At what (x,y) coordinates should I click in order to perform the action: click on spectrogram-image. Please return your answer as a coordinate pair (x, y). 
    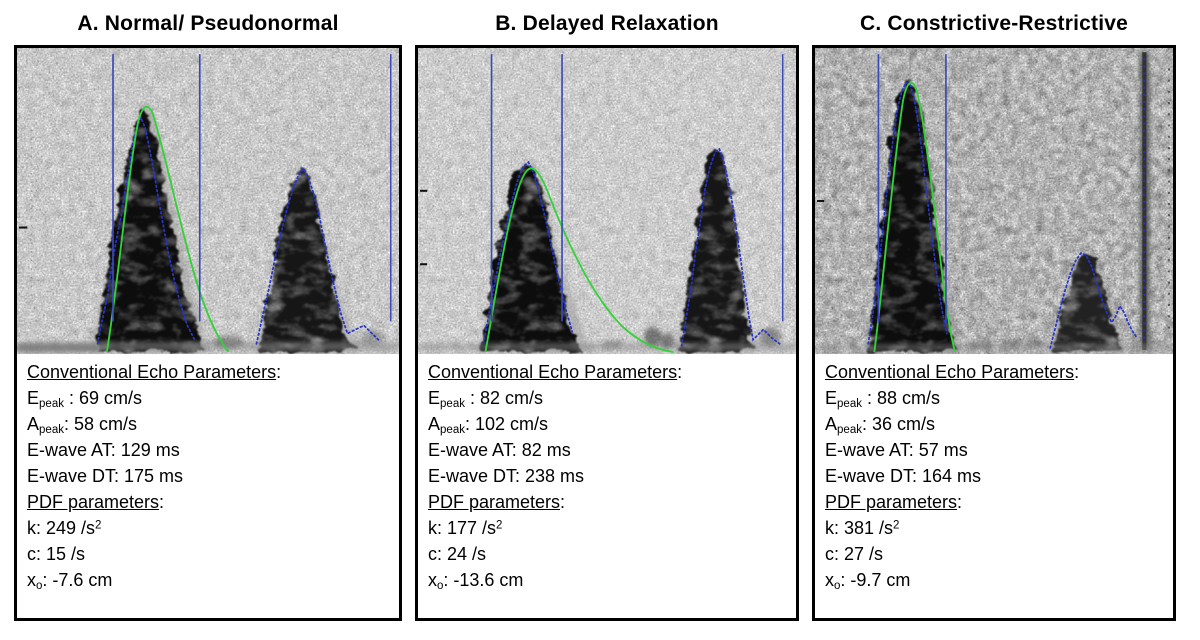
    Looking at the image, I should click on (994, 201).